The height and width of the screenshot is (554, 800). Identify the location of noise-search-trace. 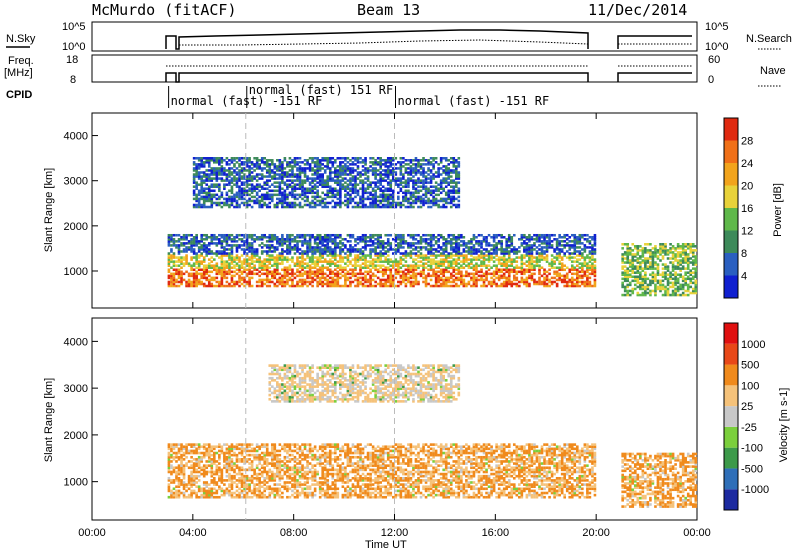
(384, 42).